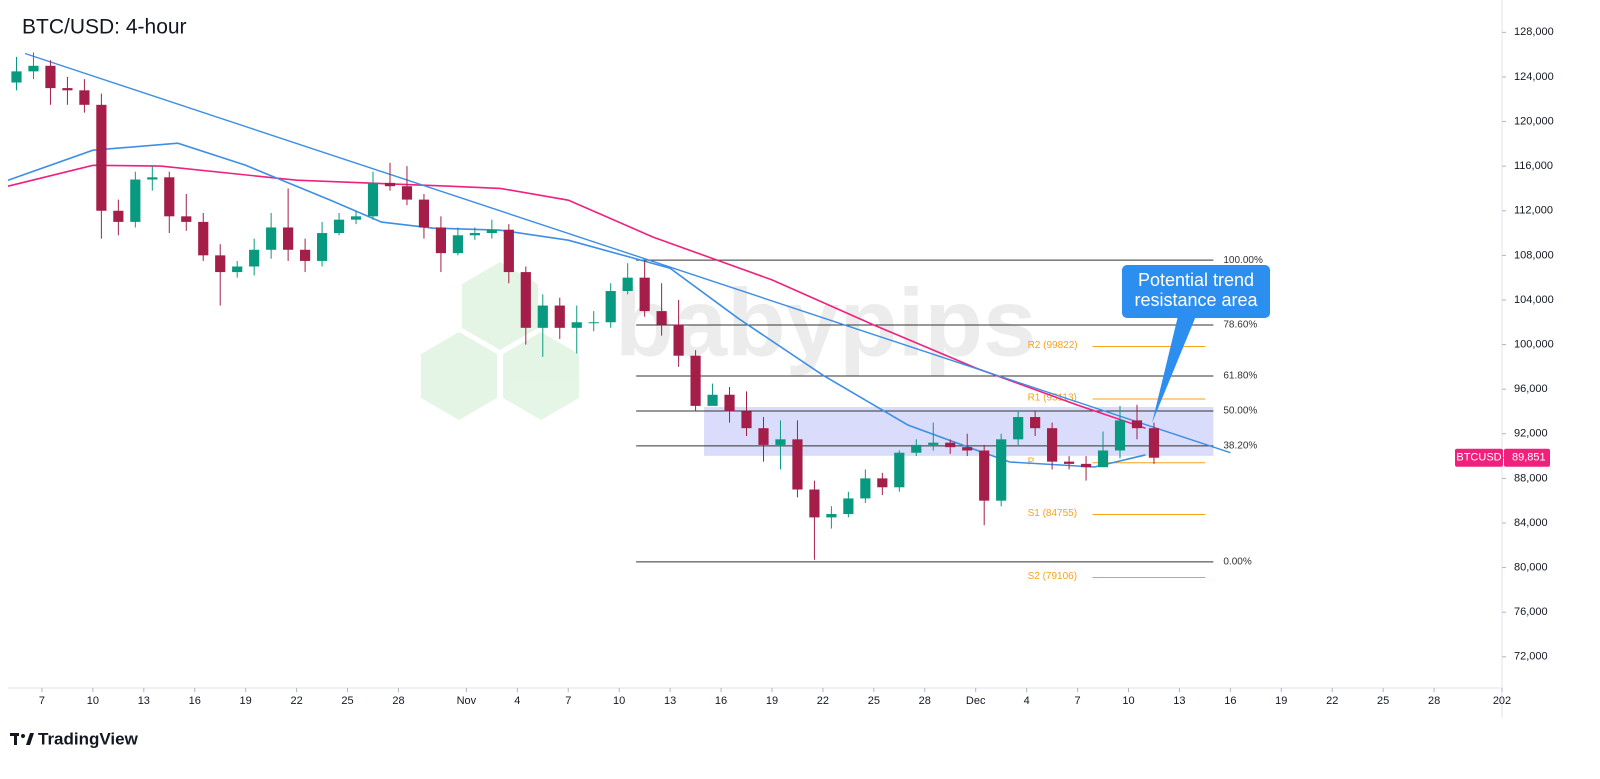 The height and width of the screenshot is (779, 1600). Describe the element at coordinates (195, 701) in the screenshot. I see `x-tick-label: 16` at that location.